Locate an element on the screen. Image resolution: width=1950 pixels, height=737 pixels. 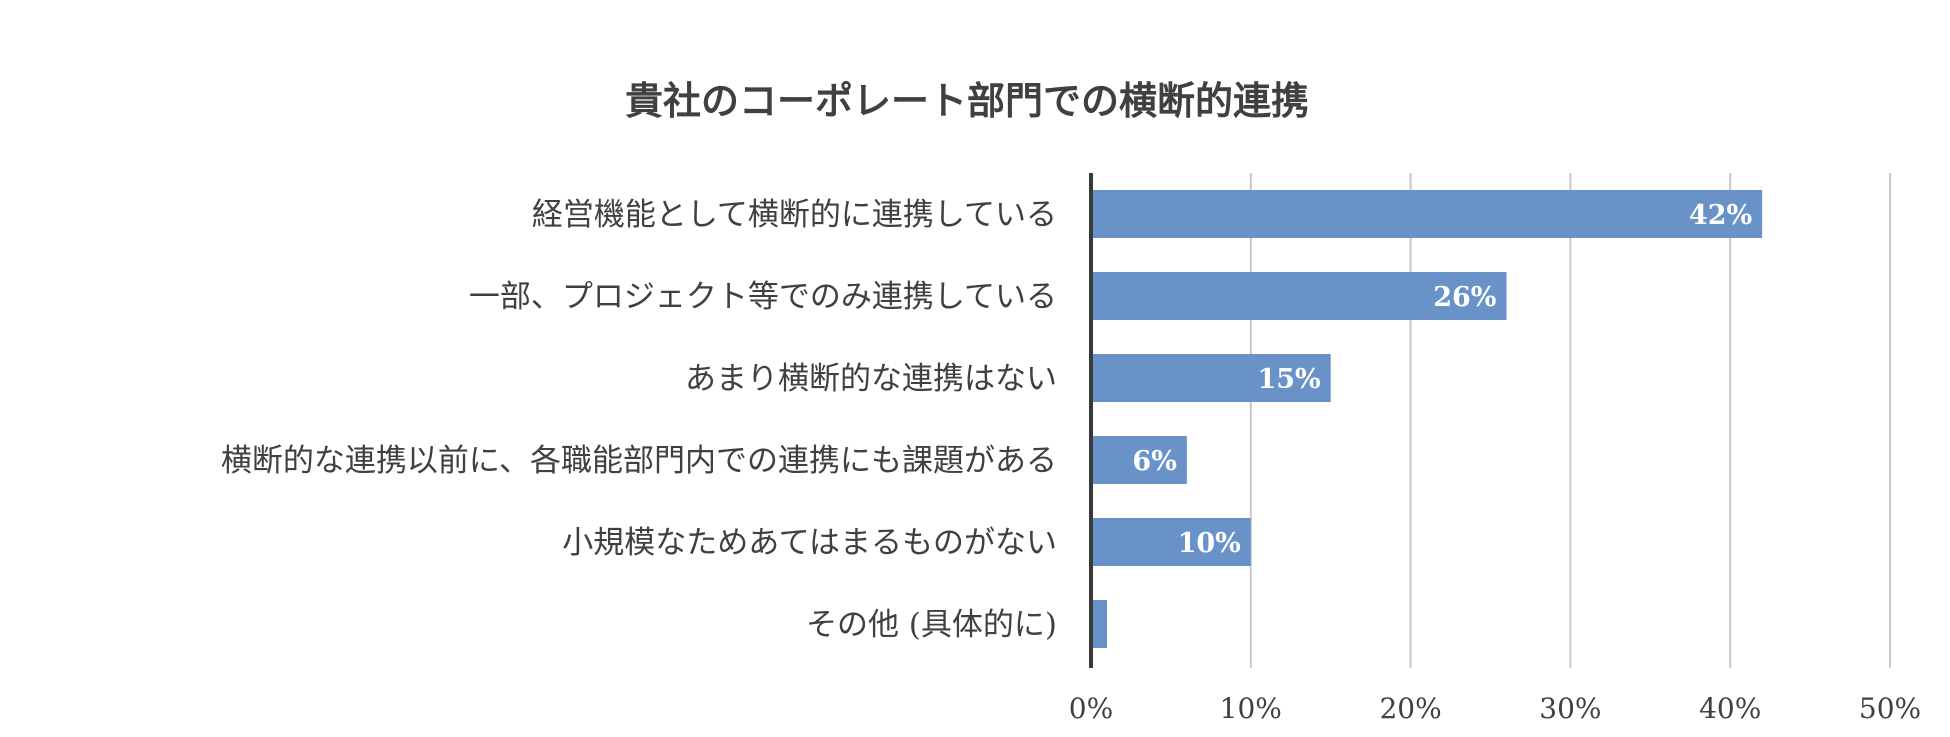
category-label: 小規模なためあてはまるものがない is located at coordinates (809, 543).